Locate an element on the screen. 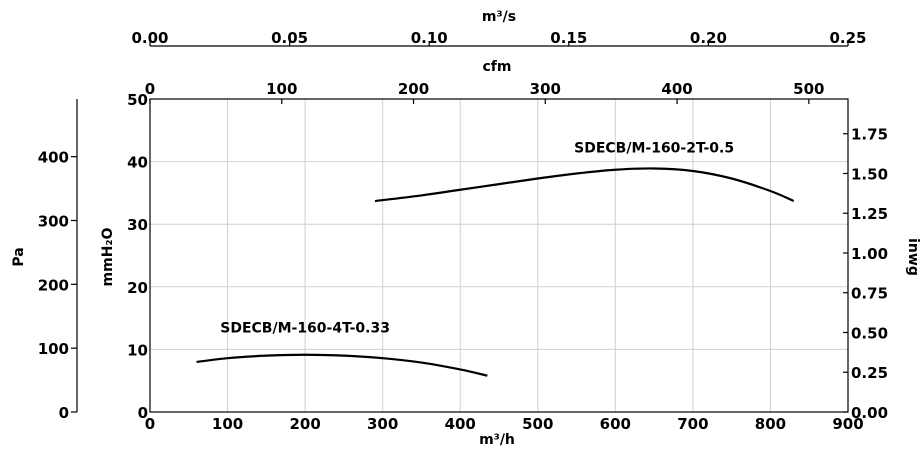 Image resolution: width=922 pixels, height=454 pixels. m3s-tick-label: 0.05 is located at coordinates (289, 38).